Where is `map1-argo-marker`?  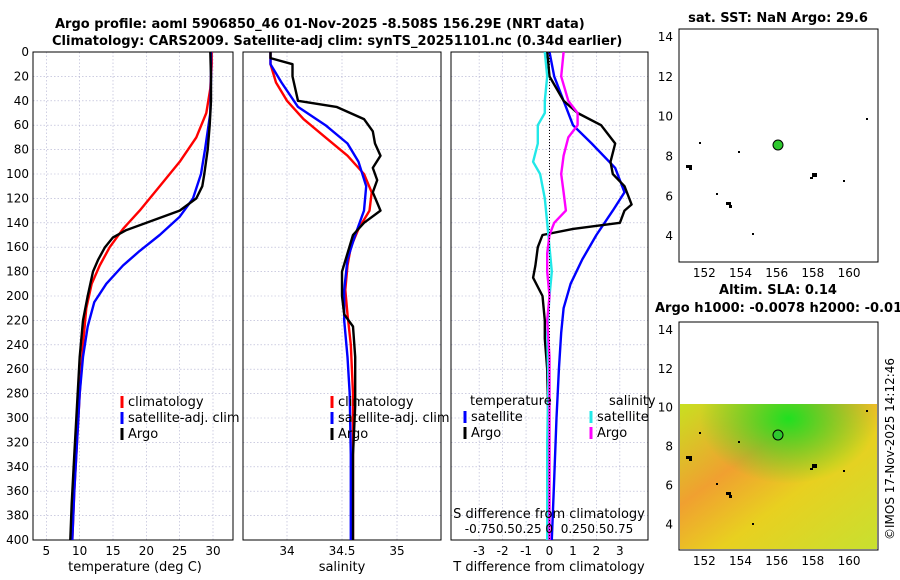 map1-argo-marker is located at coordinates (778, 145).